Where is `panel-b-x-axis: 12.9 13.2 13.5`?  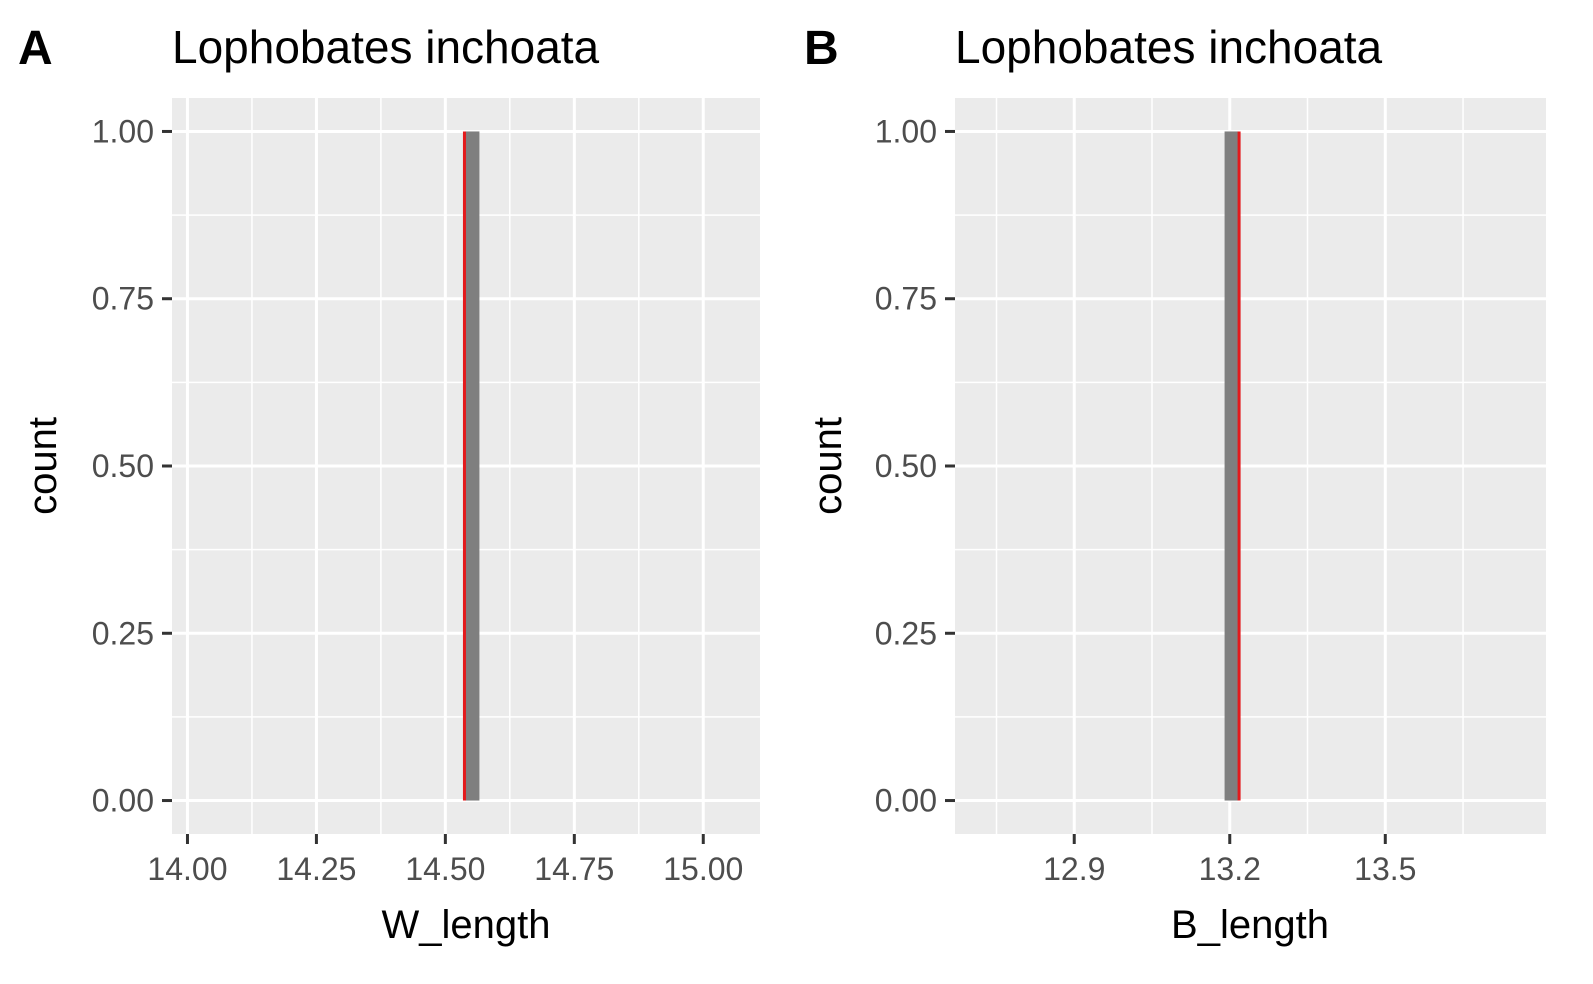
panel-b-x-axis: 12.9 13.2 13.5 is located at coordinates (1229, 860).